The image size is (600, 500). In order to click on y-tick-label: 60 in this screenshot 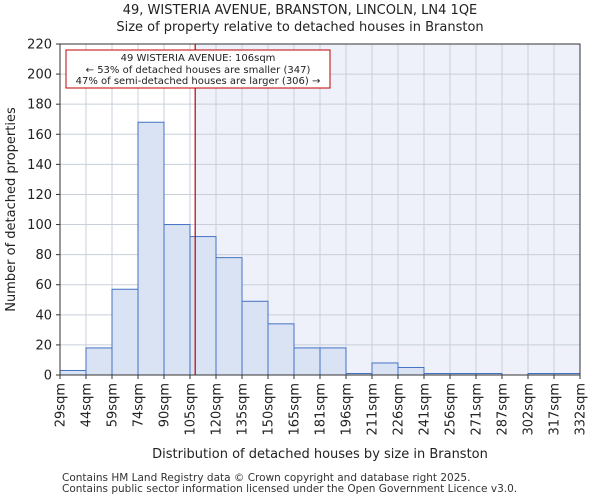, I will do `click(43, 285)`.